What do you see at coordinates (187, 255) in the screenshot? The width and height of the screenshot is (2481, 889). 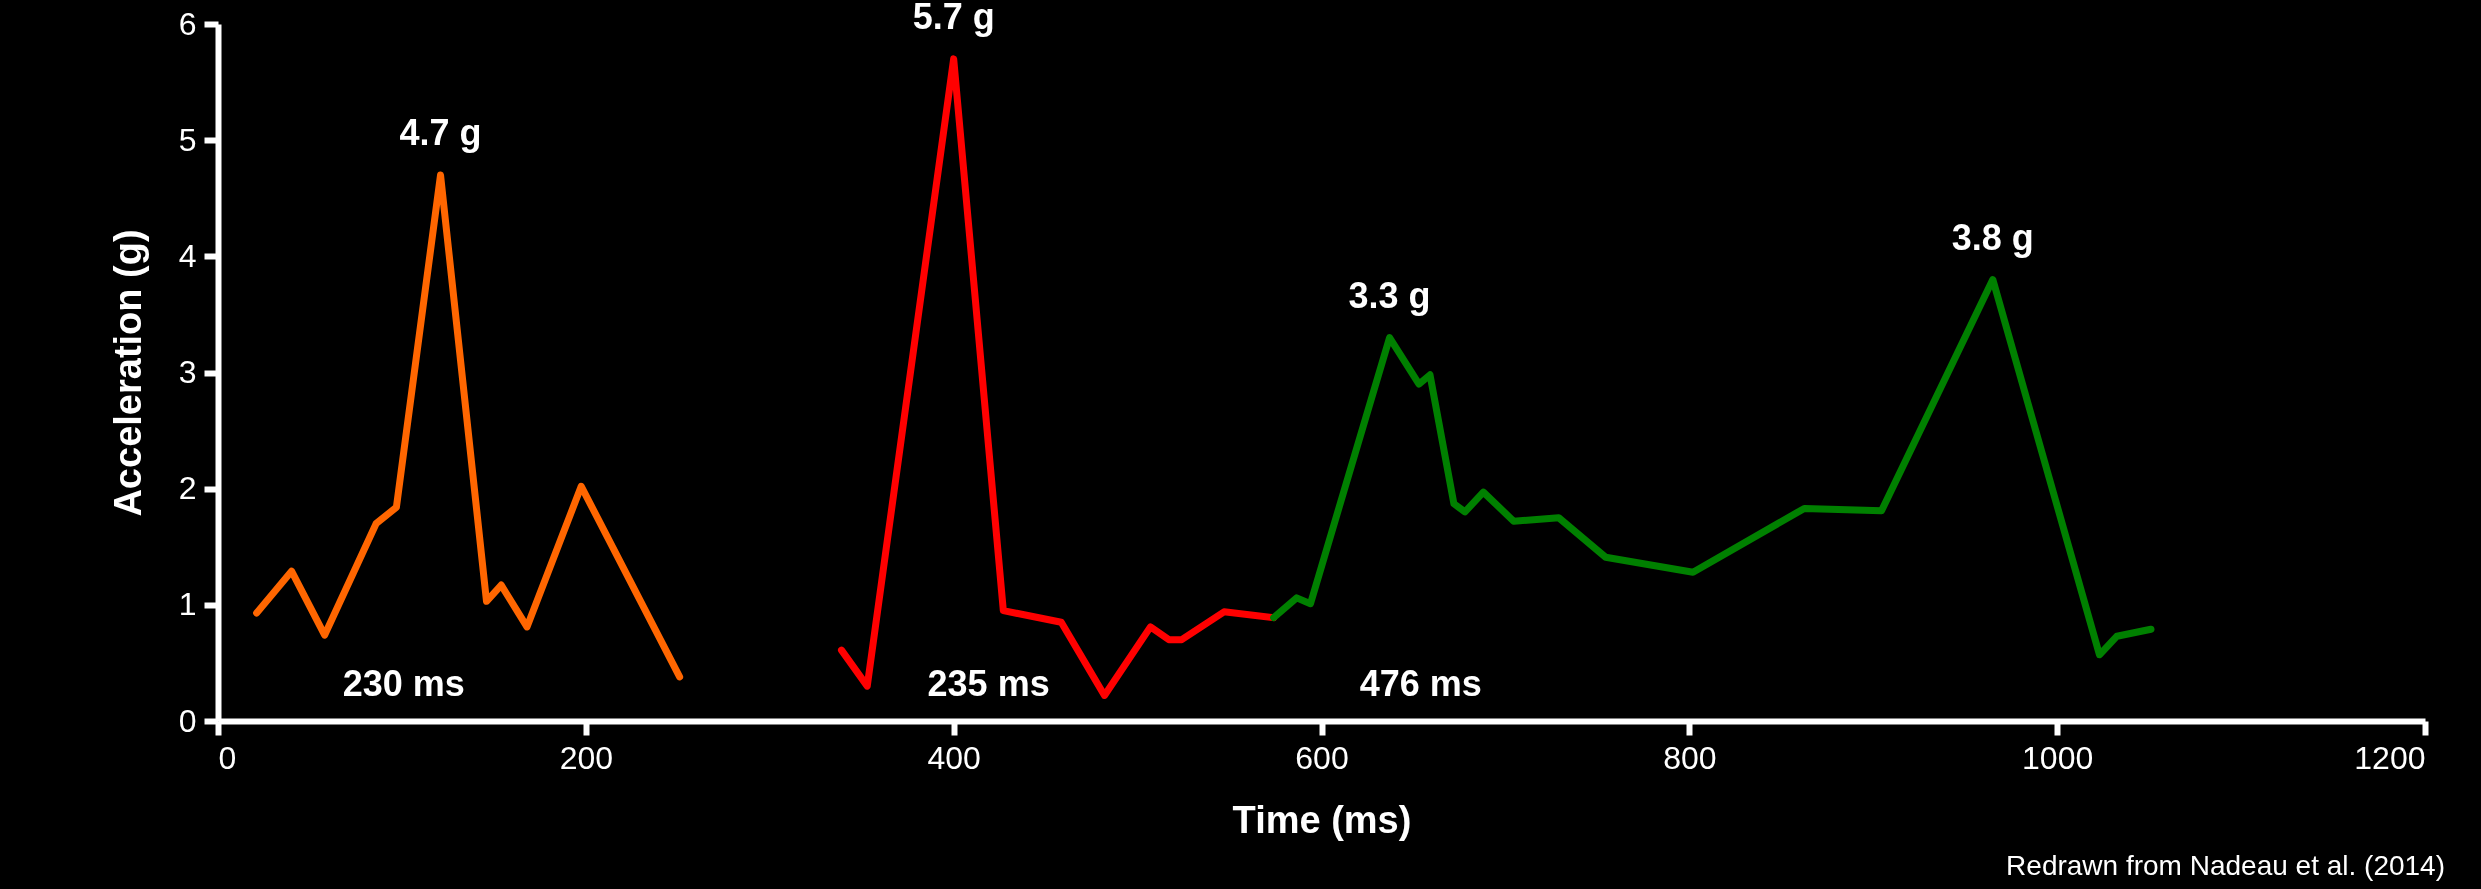 I see `y-tick-label: 4` at bounding box center [187, 255].